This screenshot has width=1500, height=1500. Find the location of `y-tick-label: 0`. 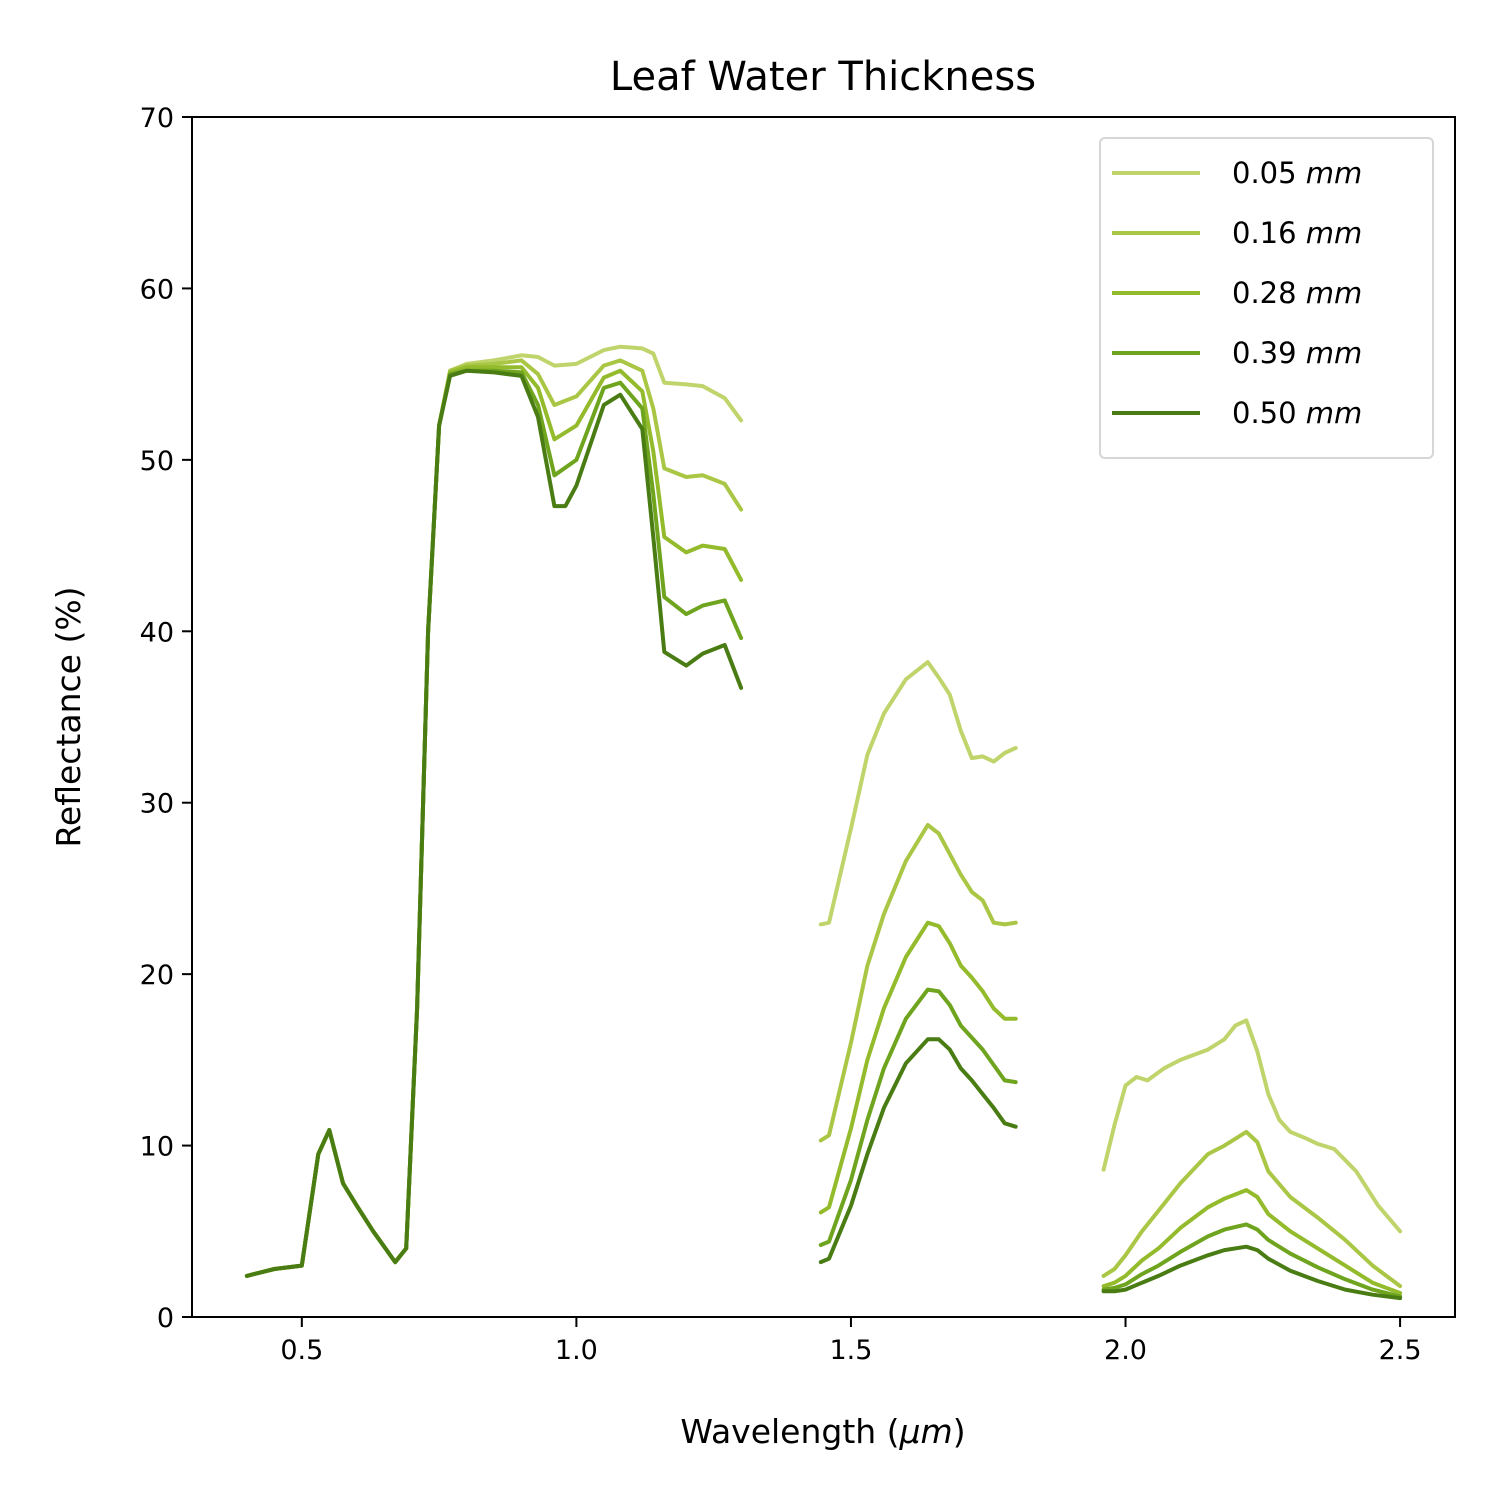

y-tick-label: 0 is located at coordinates (165, 1318).